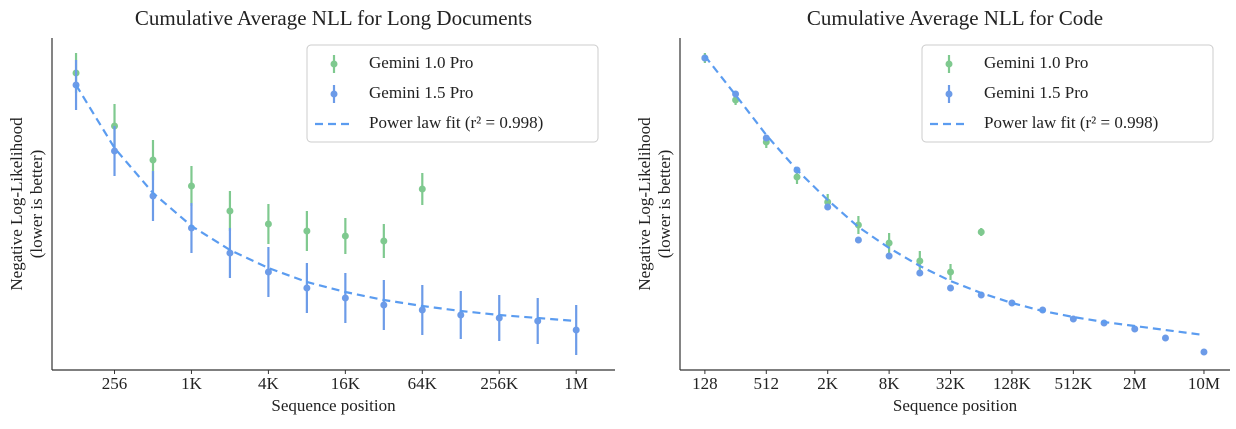 This screenshot has width=1236, height=429. I want to click on x-tick-label: 512K, so click(1073, 383).